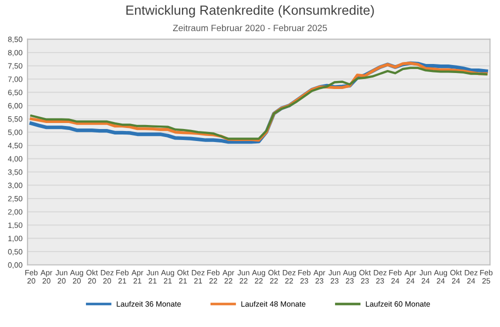  I want to click on chart-title: Entwicklung Ratenkredite (Konsumkredite), so click(250, 11).